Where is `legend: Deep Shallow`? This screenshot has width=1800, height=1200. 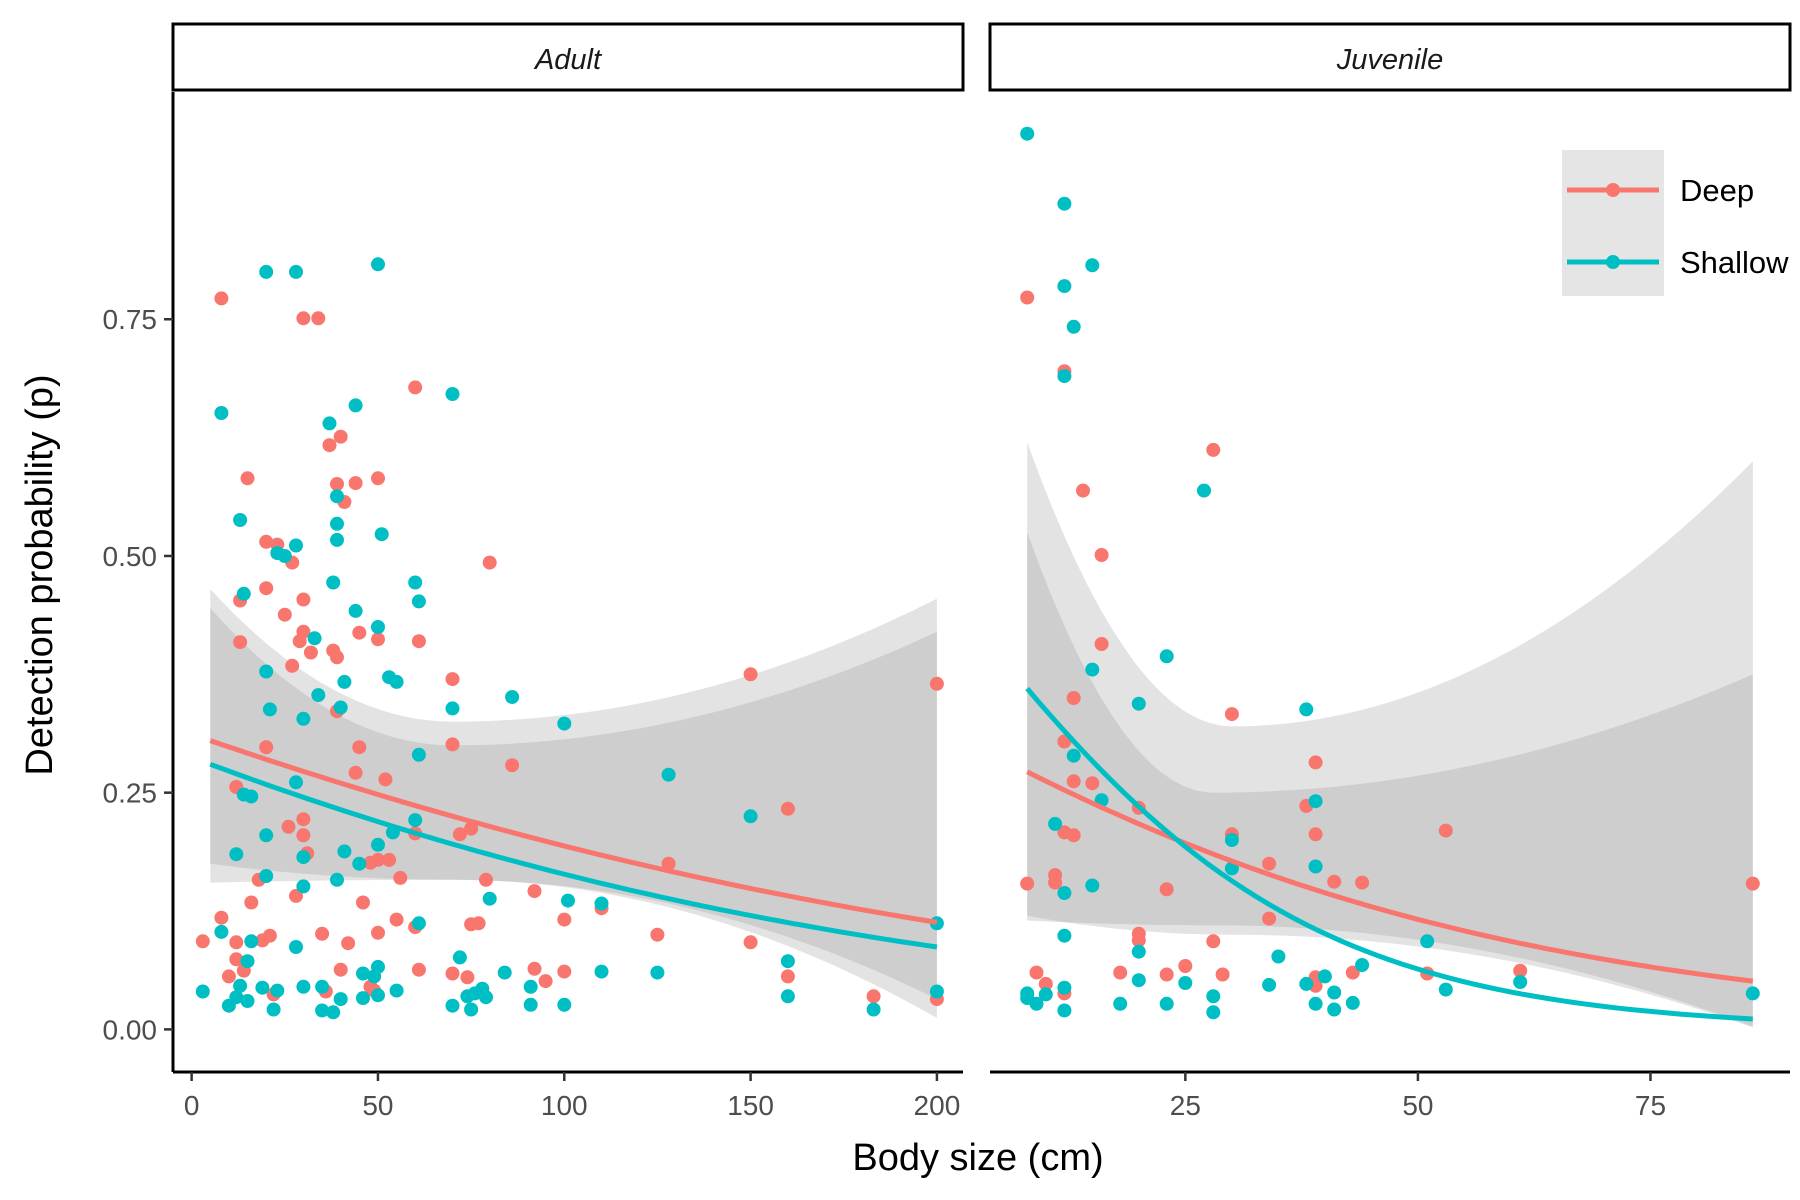 legend: Deep Shallow is located at coordinates (1675, 223).